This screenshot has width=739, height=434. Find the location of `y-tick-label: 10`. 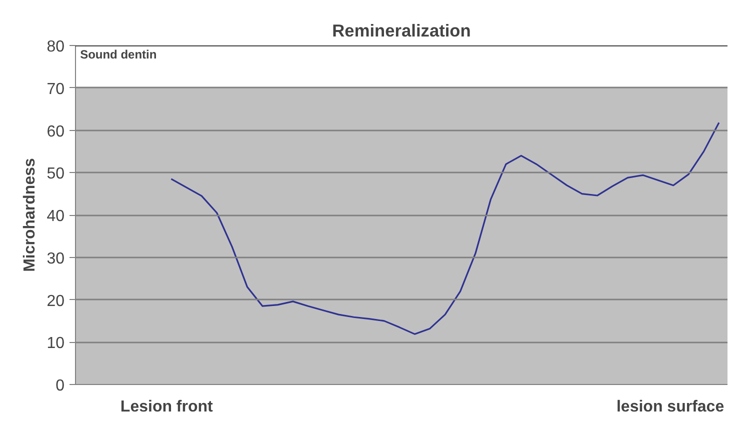

y-tick-label: 10 is located at coordinates (55, 343).